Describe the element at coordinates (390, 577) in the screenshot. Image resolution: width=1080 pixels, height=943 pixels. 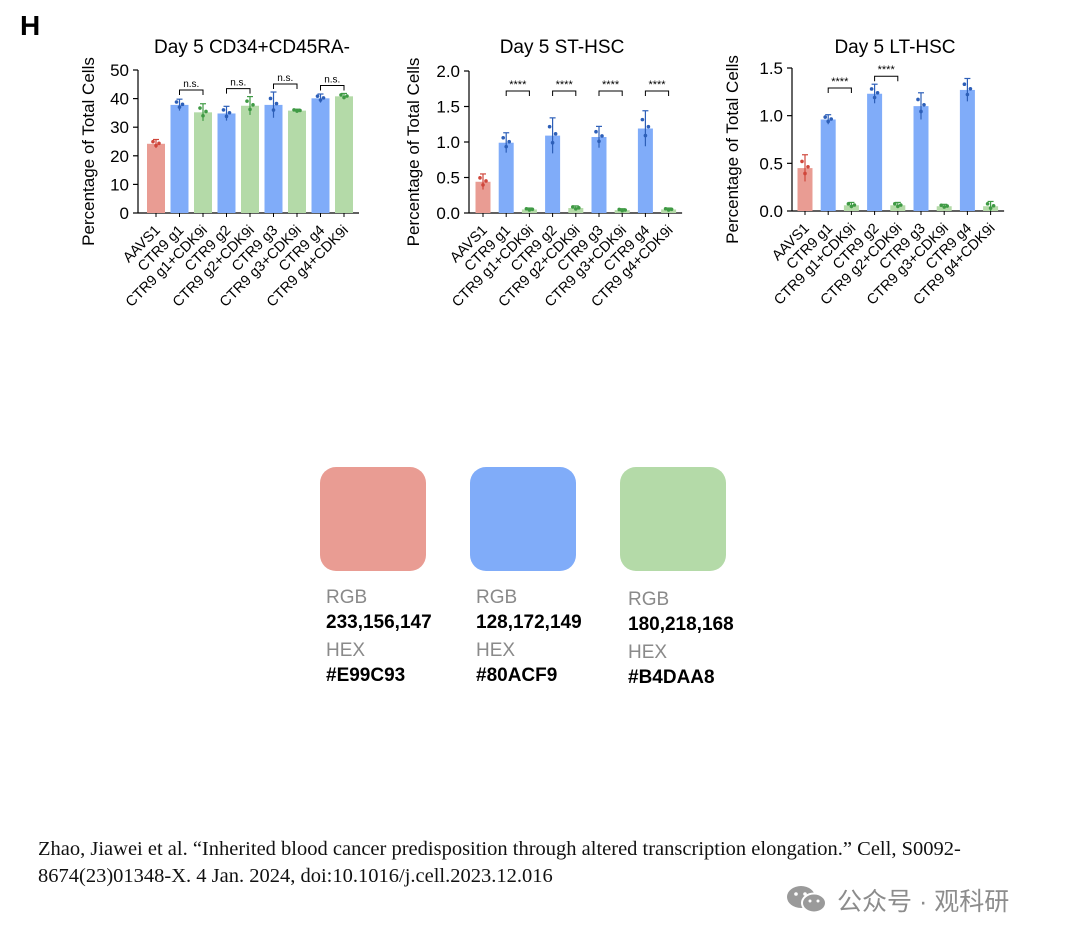
I see `swatch-group-red: RGB 233,156,147 HEX #E99C93` at that location.